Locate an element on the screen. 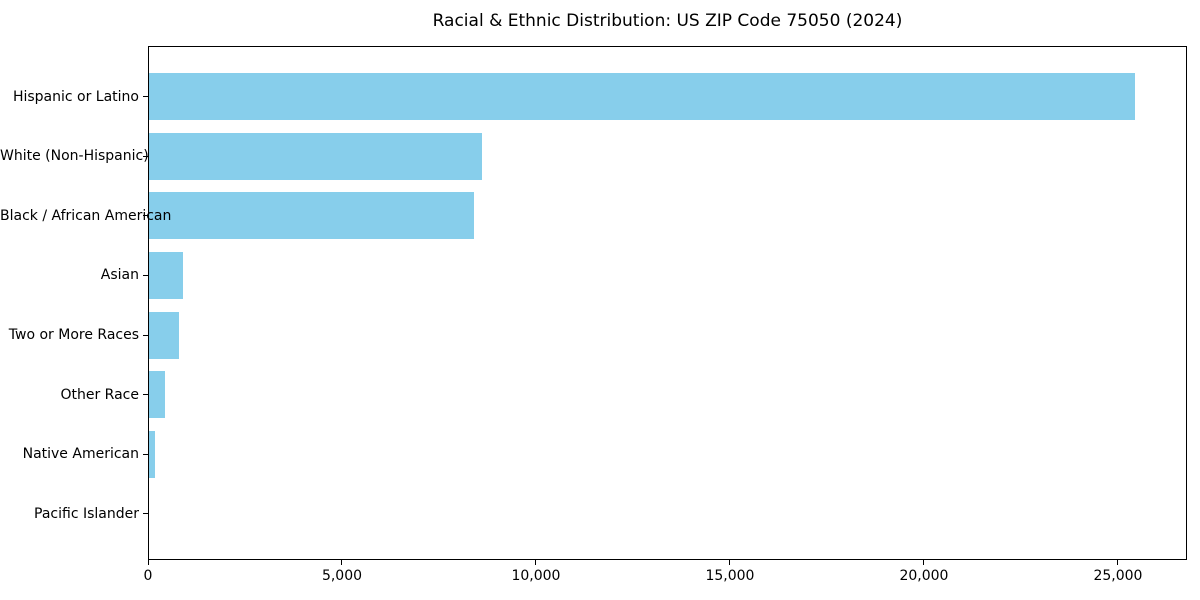 The height and width of the screenshot is (600, 1200). bar-hispanic-or-latino is located at coordinates (642, 96).